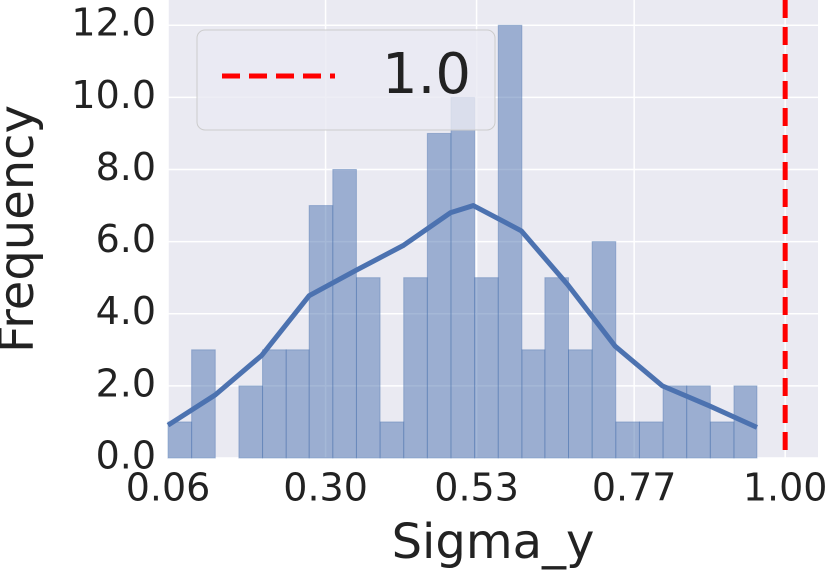  Describe the element at coordinates (476, 488) in the screenshot. I see `x-tick-label: 0.53` at that location.